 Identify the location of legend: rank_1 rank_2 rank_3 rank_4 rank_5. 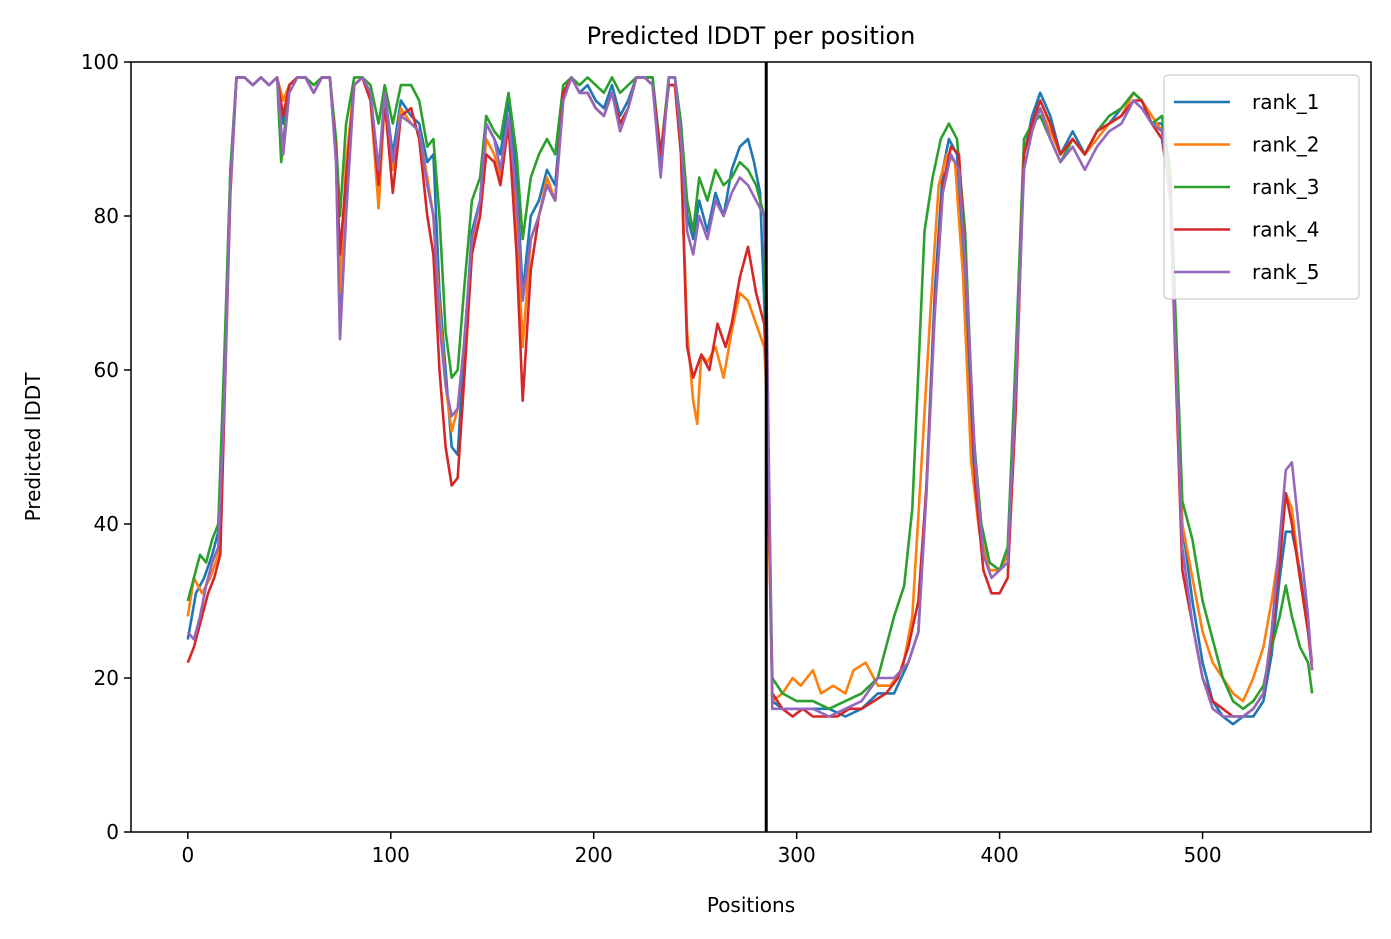
(1261, 187).